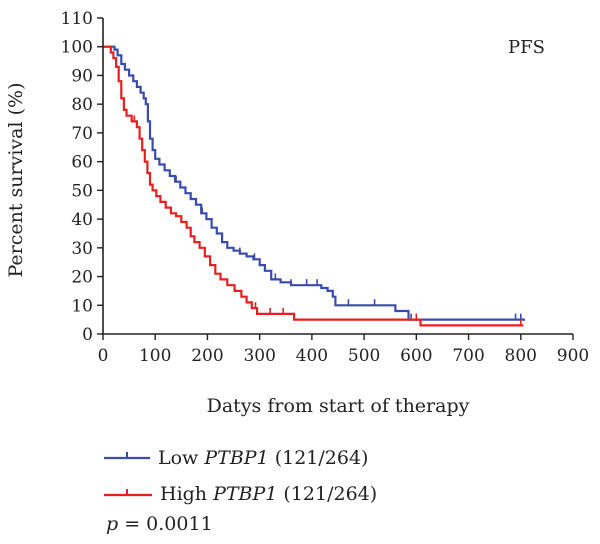  What do you see at coordinates (82, 163) in the screenshot?
I see `y-tick-label: 60` at bounding box center [82, 163].